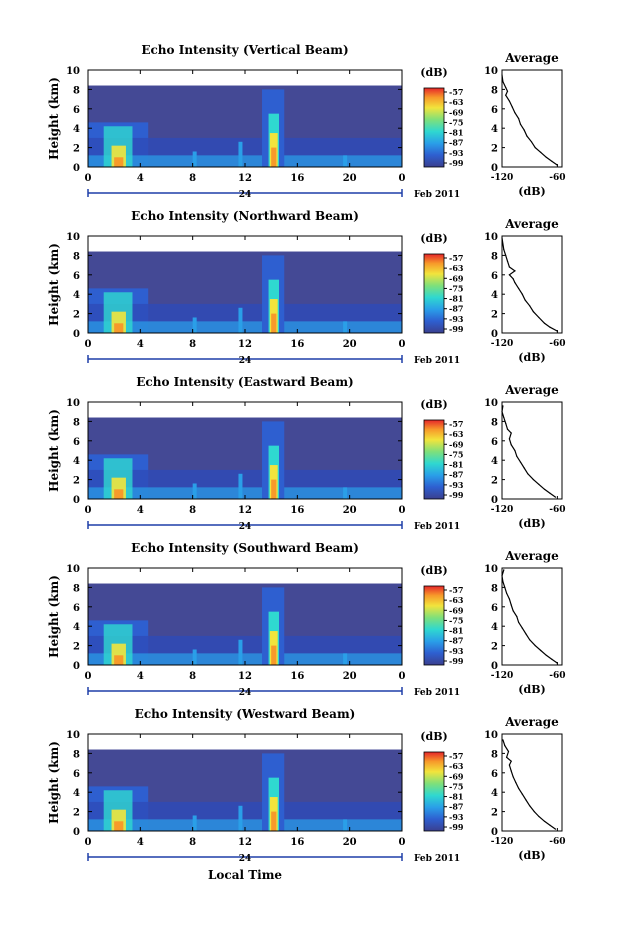  I want to click on colorbar-tick-label: -75, so click(456, 620).